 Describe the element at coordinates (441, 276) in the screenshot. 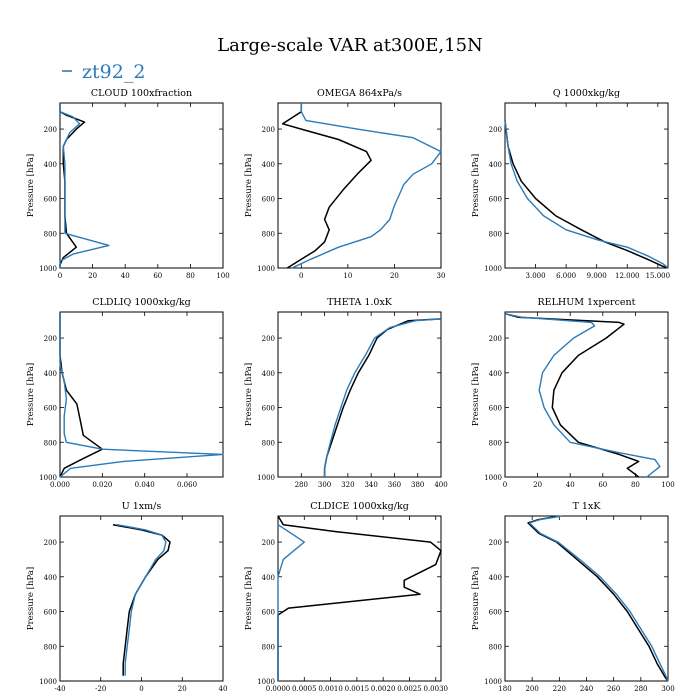

I see `x-tick-label: 30` at that location.